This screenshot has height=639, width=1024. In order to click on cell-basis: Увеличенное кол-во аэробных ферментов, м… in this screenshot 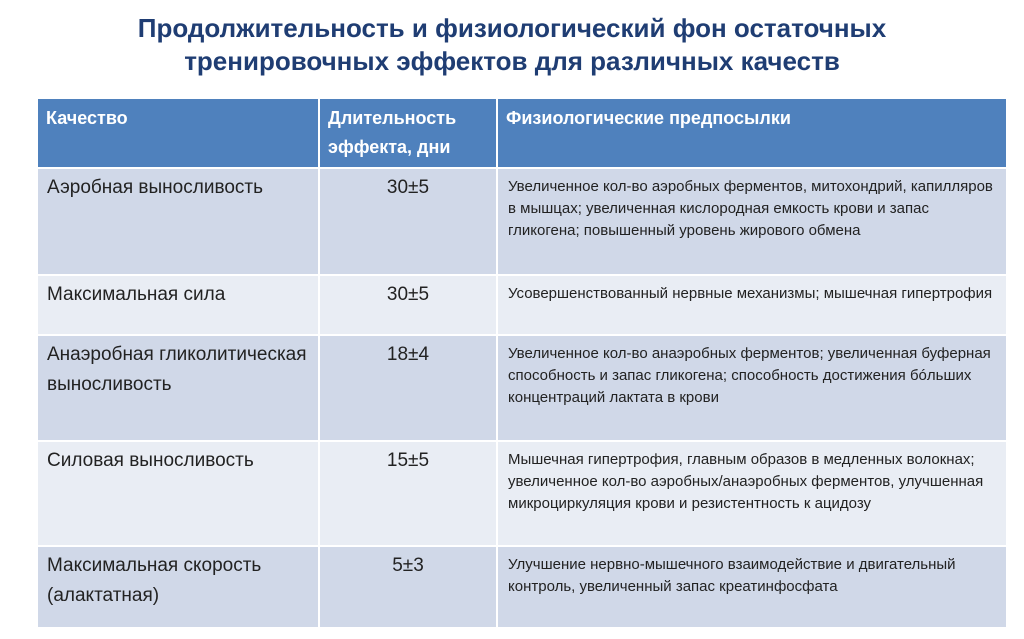, I will do `click(752, 221)`.